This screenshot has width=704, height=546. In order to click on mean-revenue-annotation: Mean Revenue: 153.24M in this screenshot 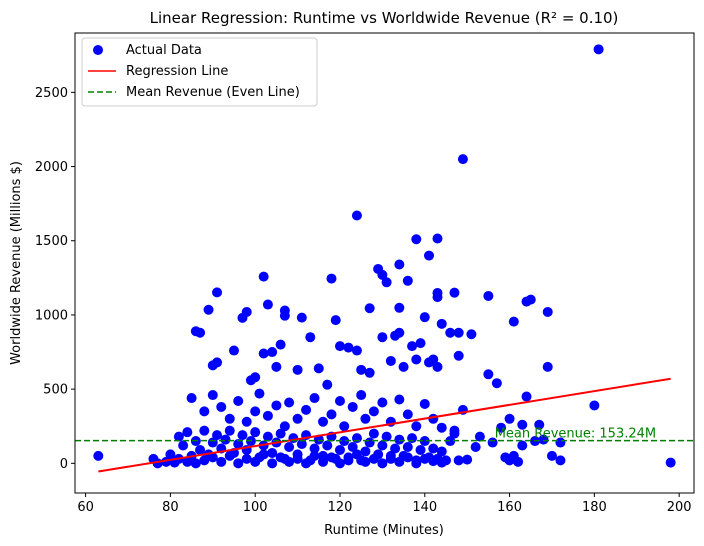, I will do `click(575, 433)`.